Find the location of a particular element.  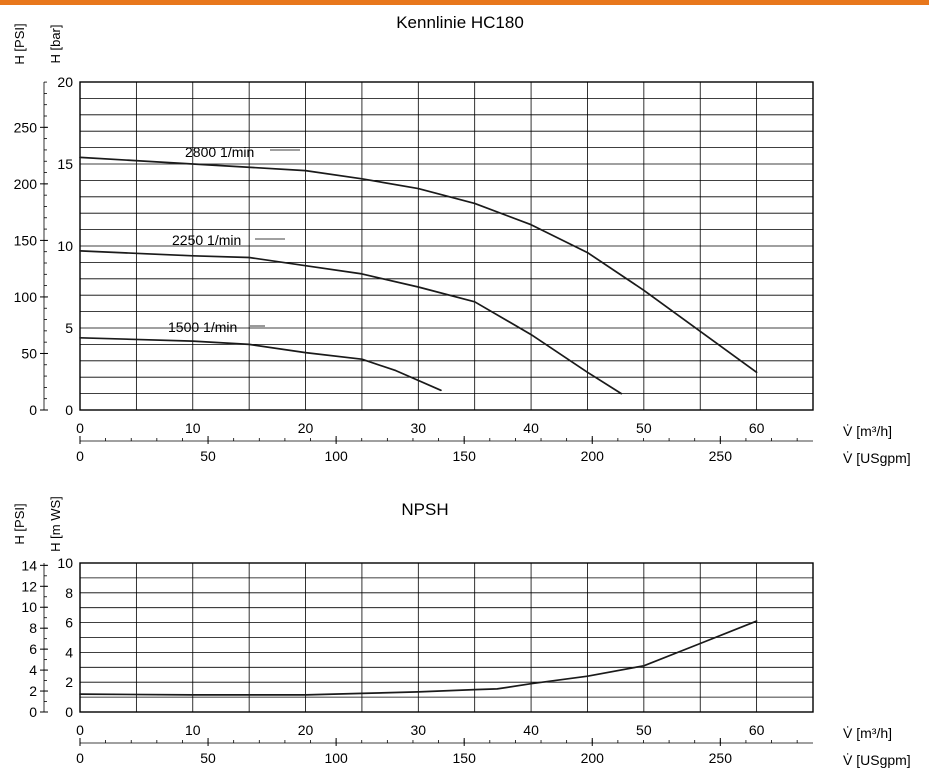

npsh-x-axis-title: V̇ [m³/h] is located at coordinates (867, 733).